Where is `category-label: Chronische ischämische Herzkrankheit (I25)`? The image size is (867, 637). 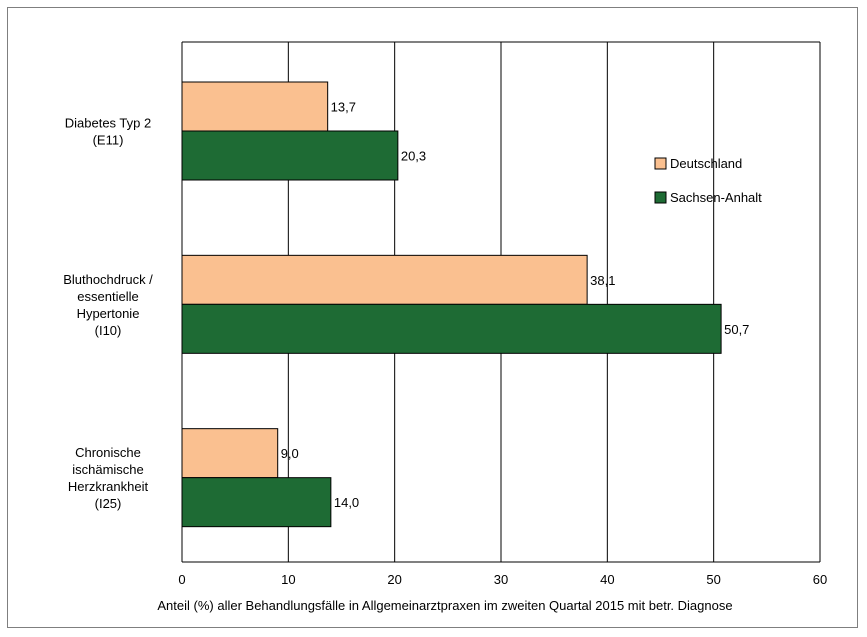
category-label: Chronische ischämische Herzkrankheit (I25) is located at coordinates (108, 478).